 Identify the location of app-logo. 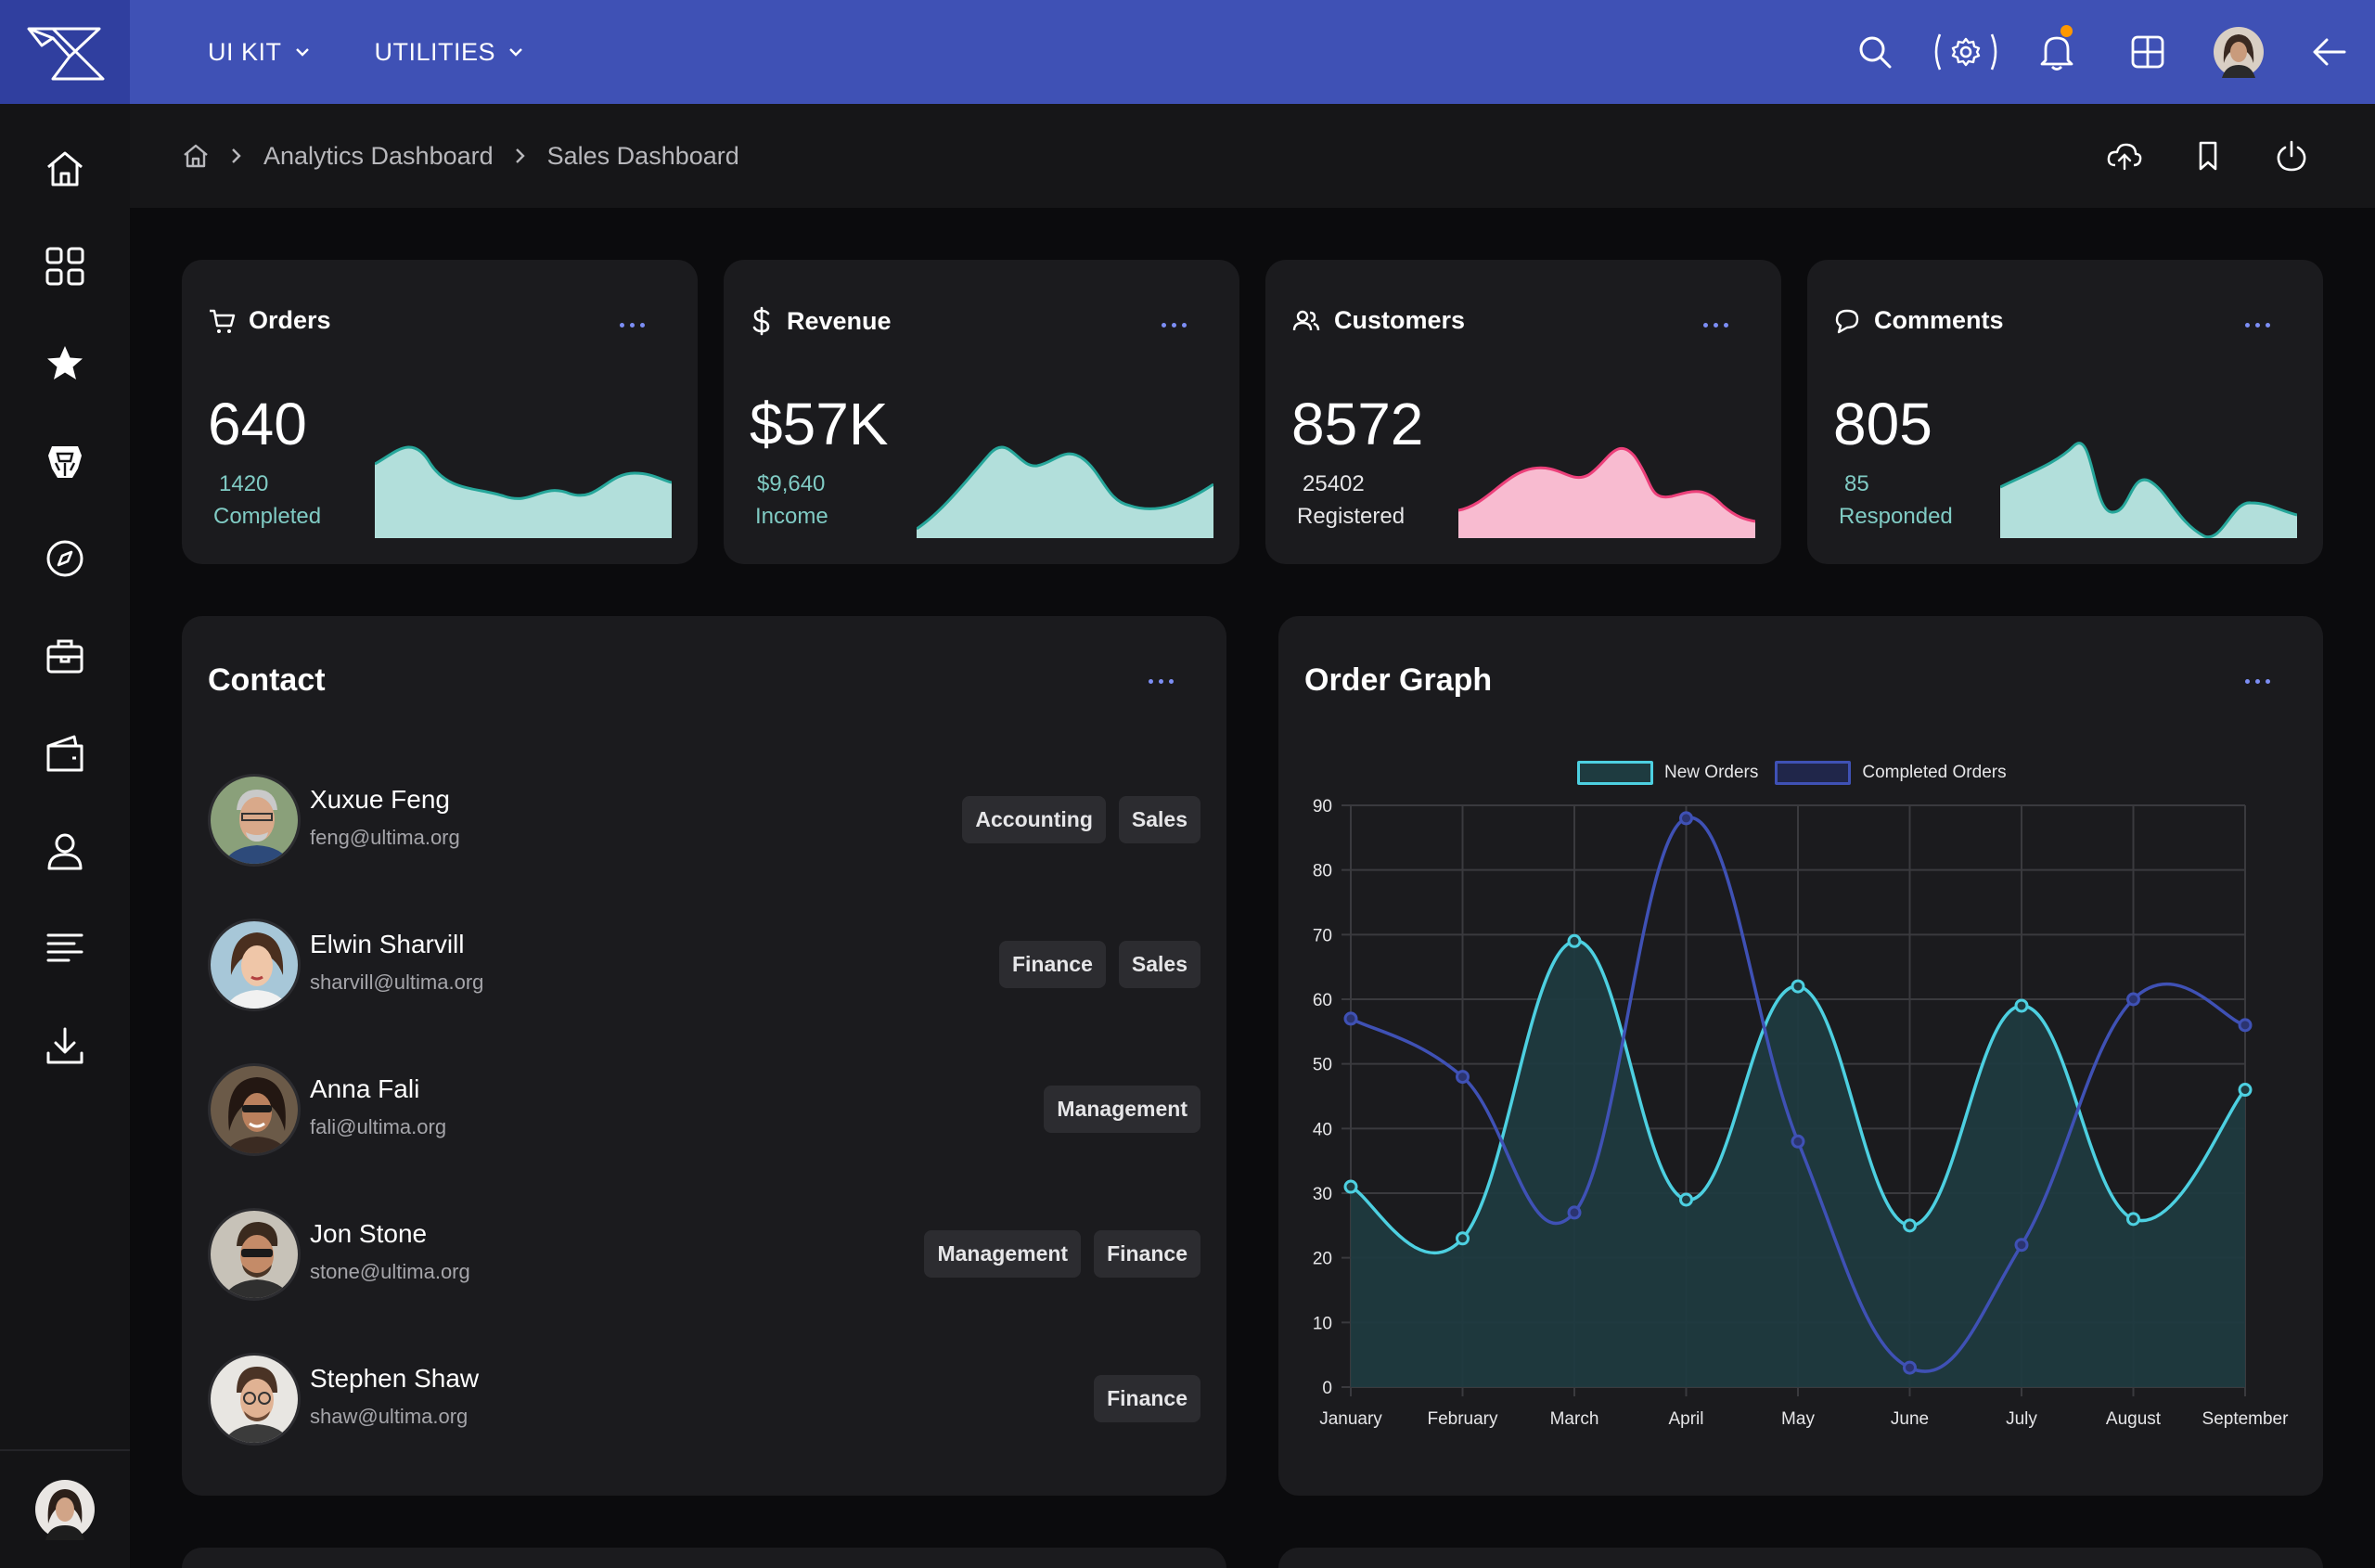
(65, 52).